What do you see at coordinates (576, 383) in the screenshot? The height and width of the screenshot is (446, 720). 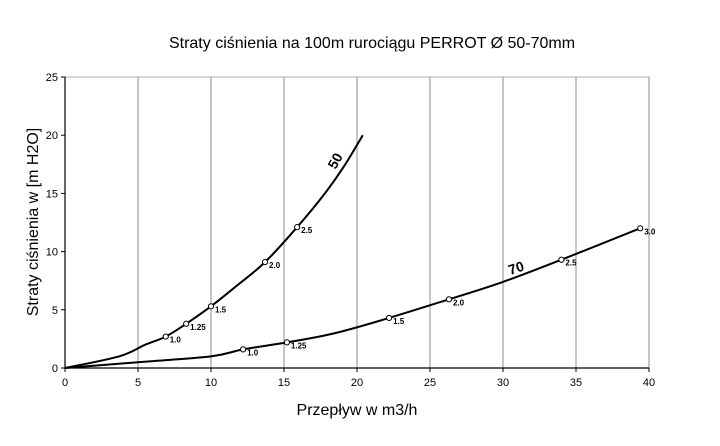 I see `x-tick-label: 35` at bounding box center [576, 383].